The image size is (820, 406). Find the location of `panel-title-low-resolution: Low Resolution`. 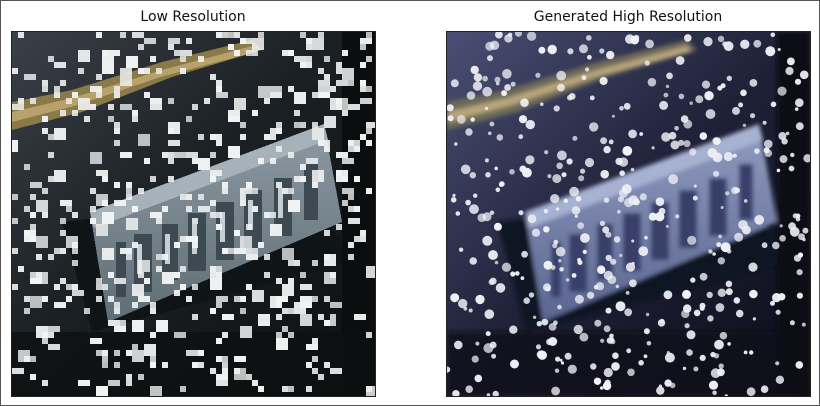

panel-title-low-resolution: Low Resolution is located at coordinates (193, 17).